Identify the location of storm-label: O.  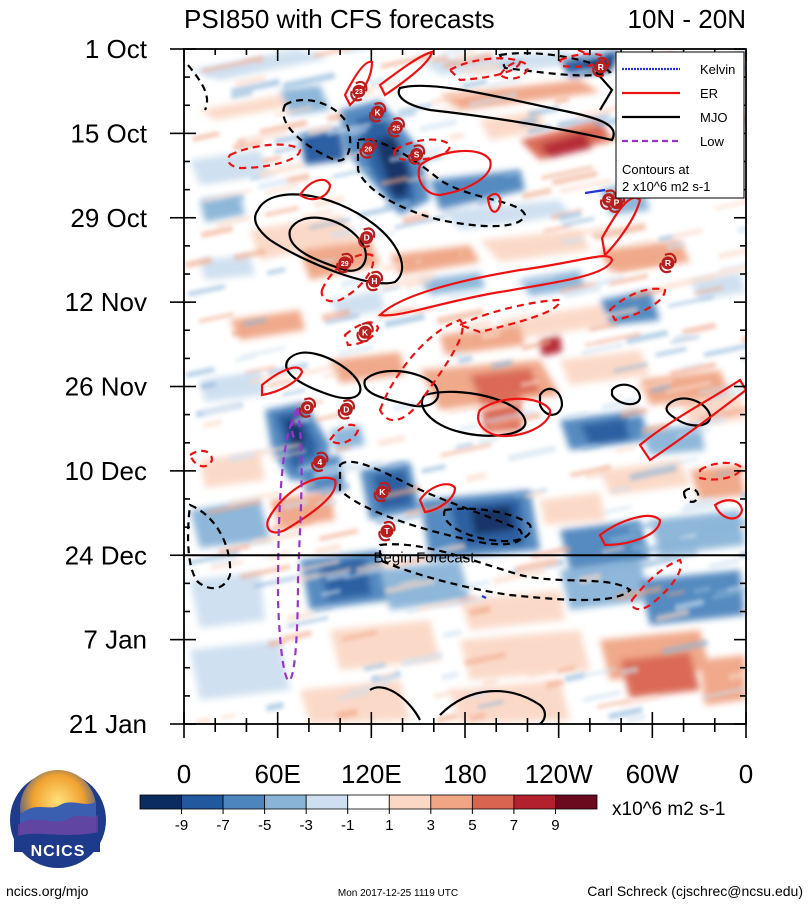
(307, 408).